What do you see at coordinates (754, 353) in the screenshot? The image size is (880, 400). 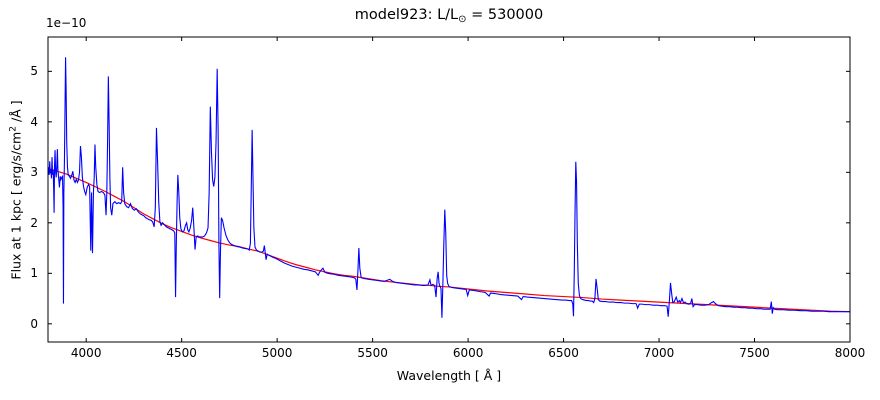 I see `x-tick-label: 7500` at bounding box center [754, 353].